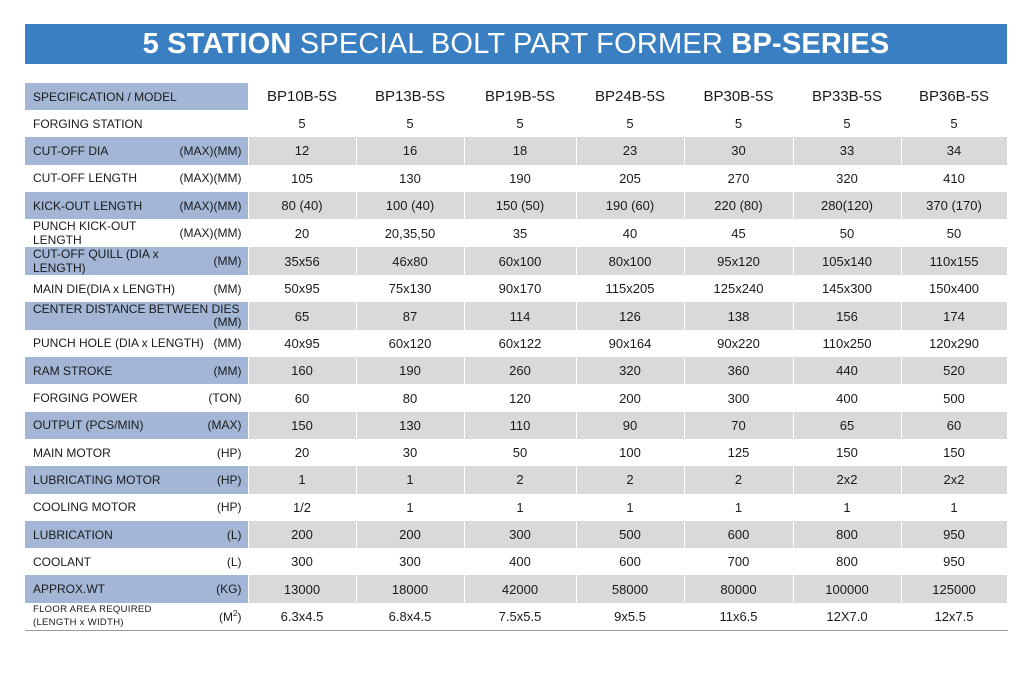 This screenshot has width=1031, height=677. I want to click on unit-close: ), so click(239, 616).